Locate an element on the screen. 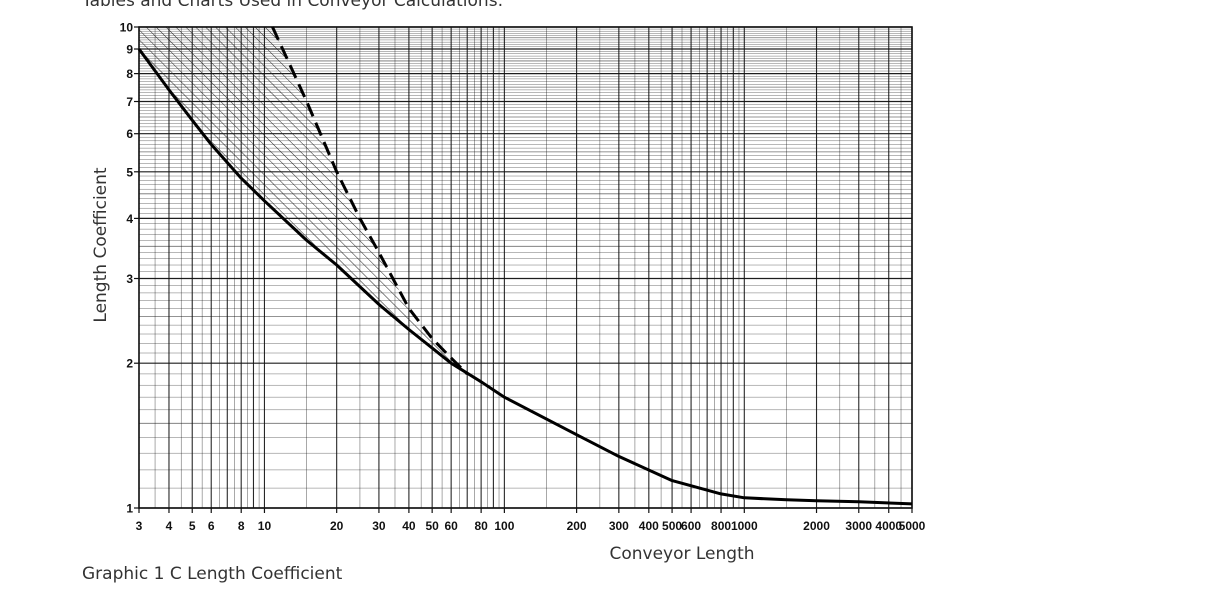 The width and height of the screenshot is (1206, 610). x-tick-label: 2000 is located at coordinates (816, 526).